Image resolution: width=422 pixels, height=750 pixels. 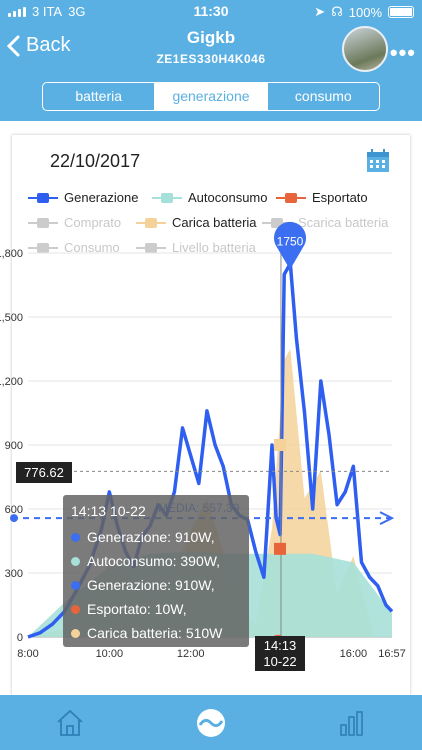 I want to click on device-serial: ZE1ES330H4K046, so click(x=211, y=59).